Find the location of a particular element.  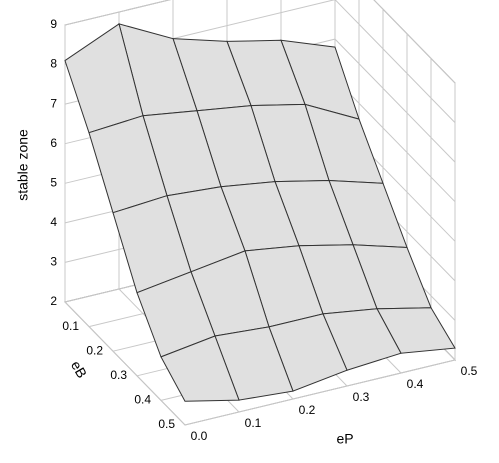

x-tick-label: 0.0 is located at coordinates (199, 436).